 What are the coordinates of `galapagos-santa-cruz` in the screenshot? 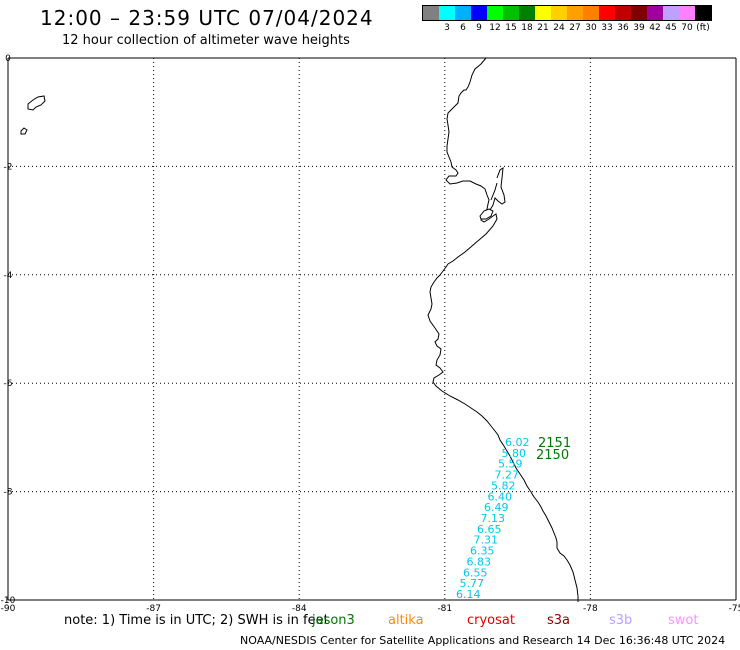 It's located at (24, 131).